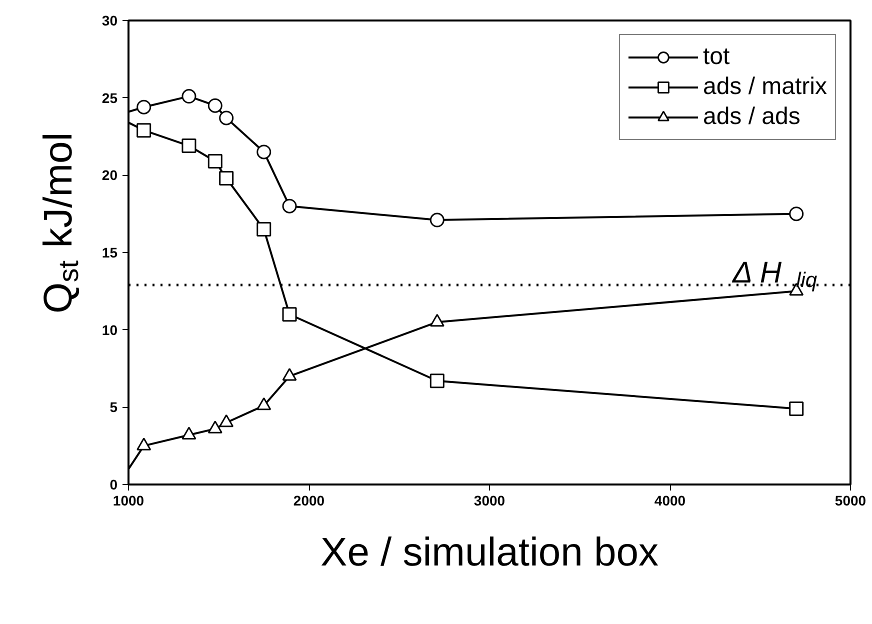 This screenshot has width=872, height=624. Describe the element at coordinates (850, 500) in the screenshot. I see `x-tick-label: 5000` at that location.